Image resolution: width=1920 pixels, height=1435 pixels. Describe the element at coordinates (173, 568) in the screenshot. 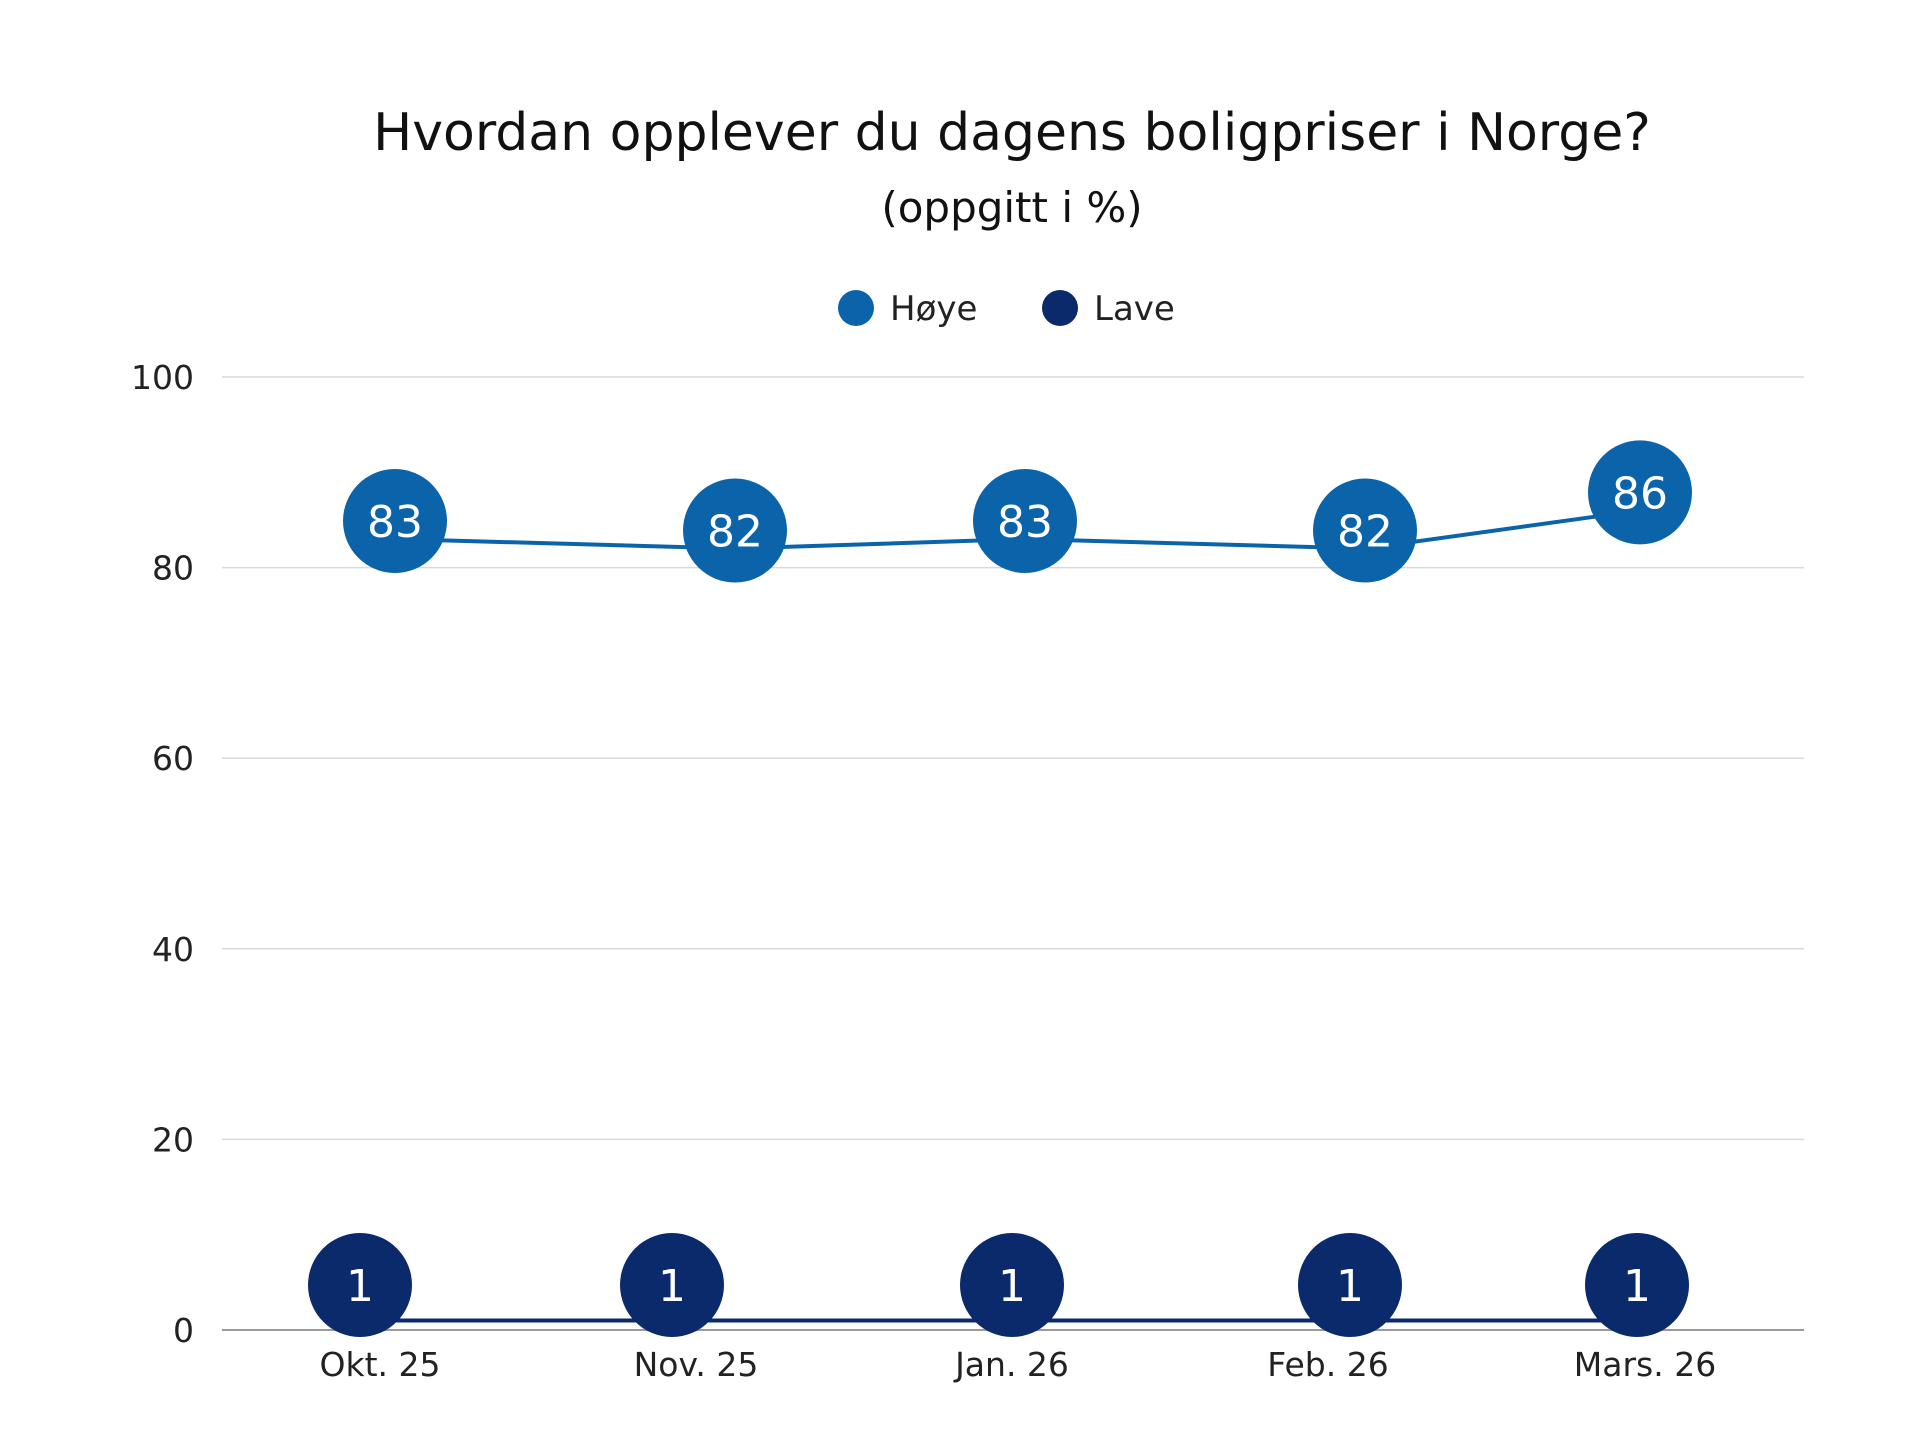

I see `y-tick-label: 80` at that location.